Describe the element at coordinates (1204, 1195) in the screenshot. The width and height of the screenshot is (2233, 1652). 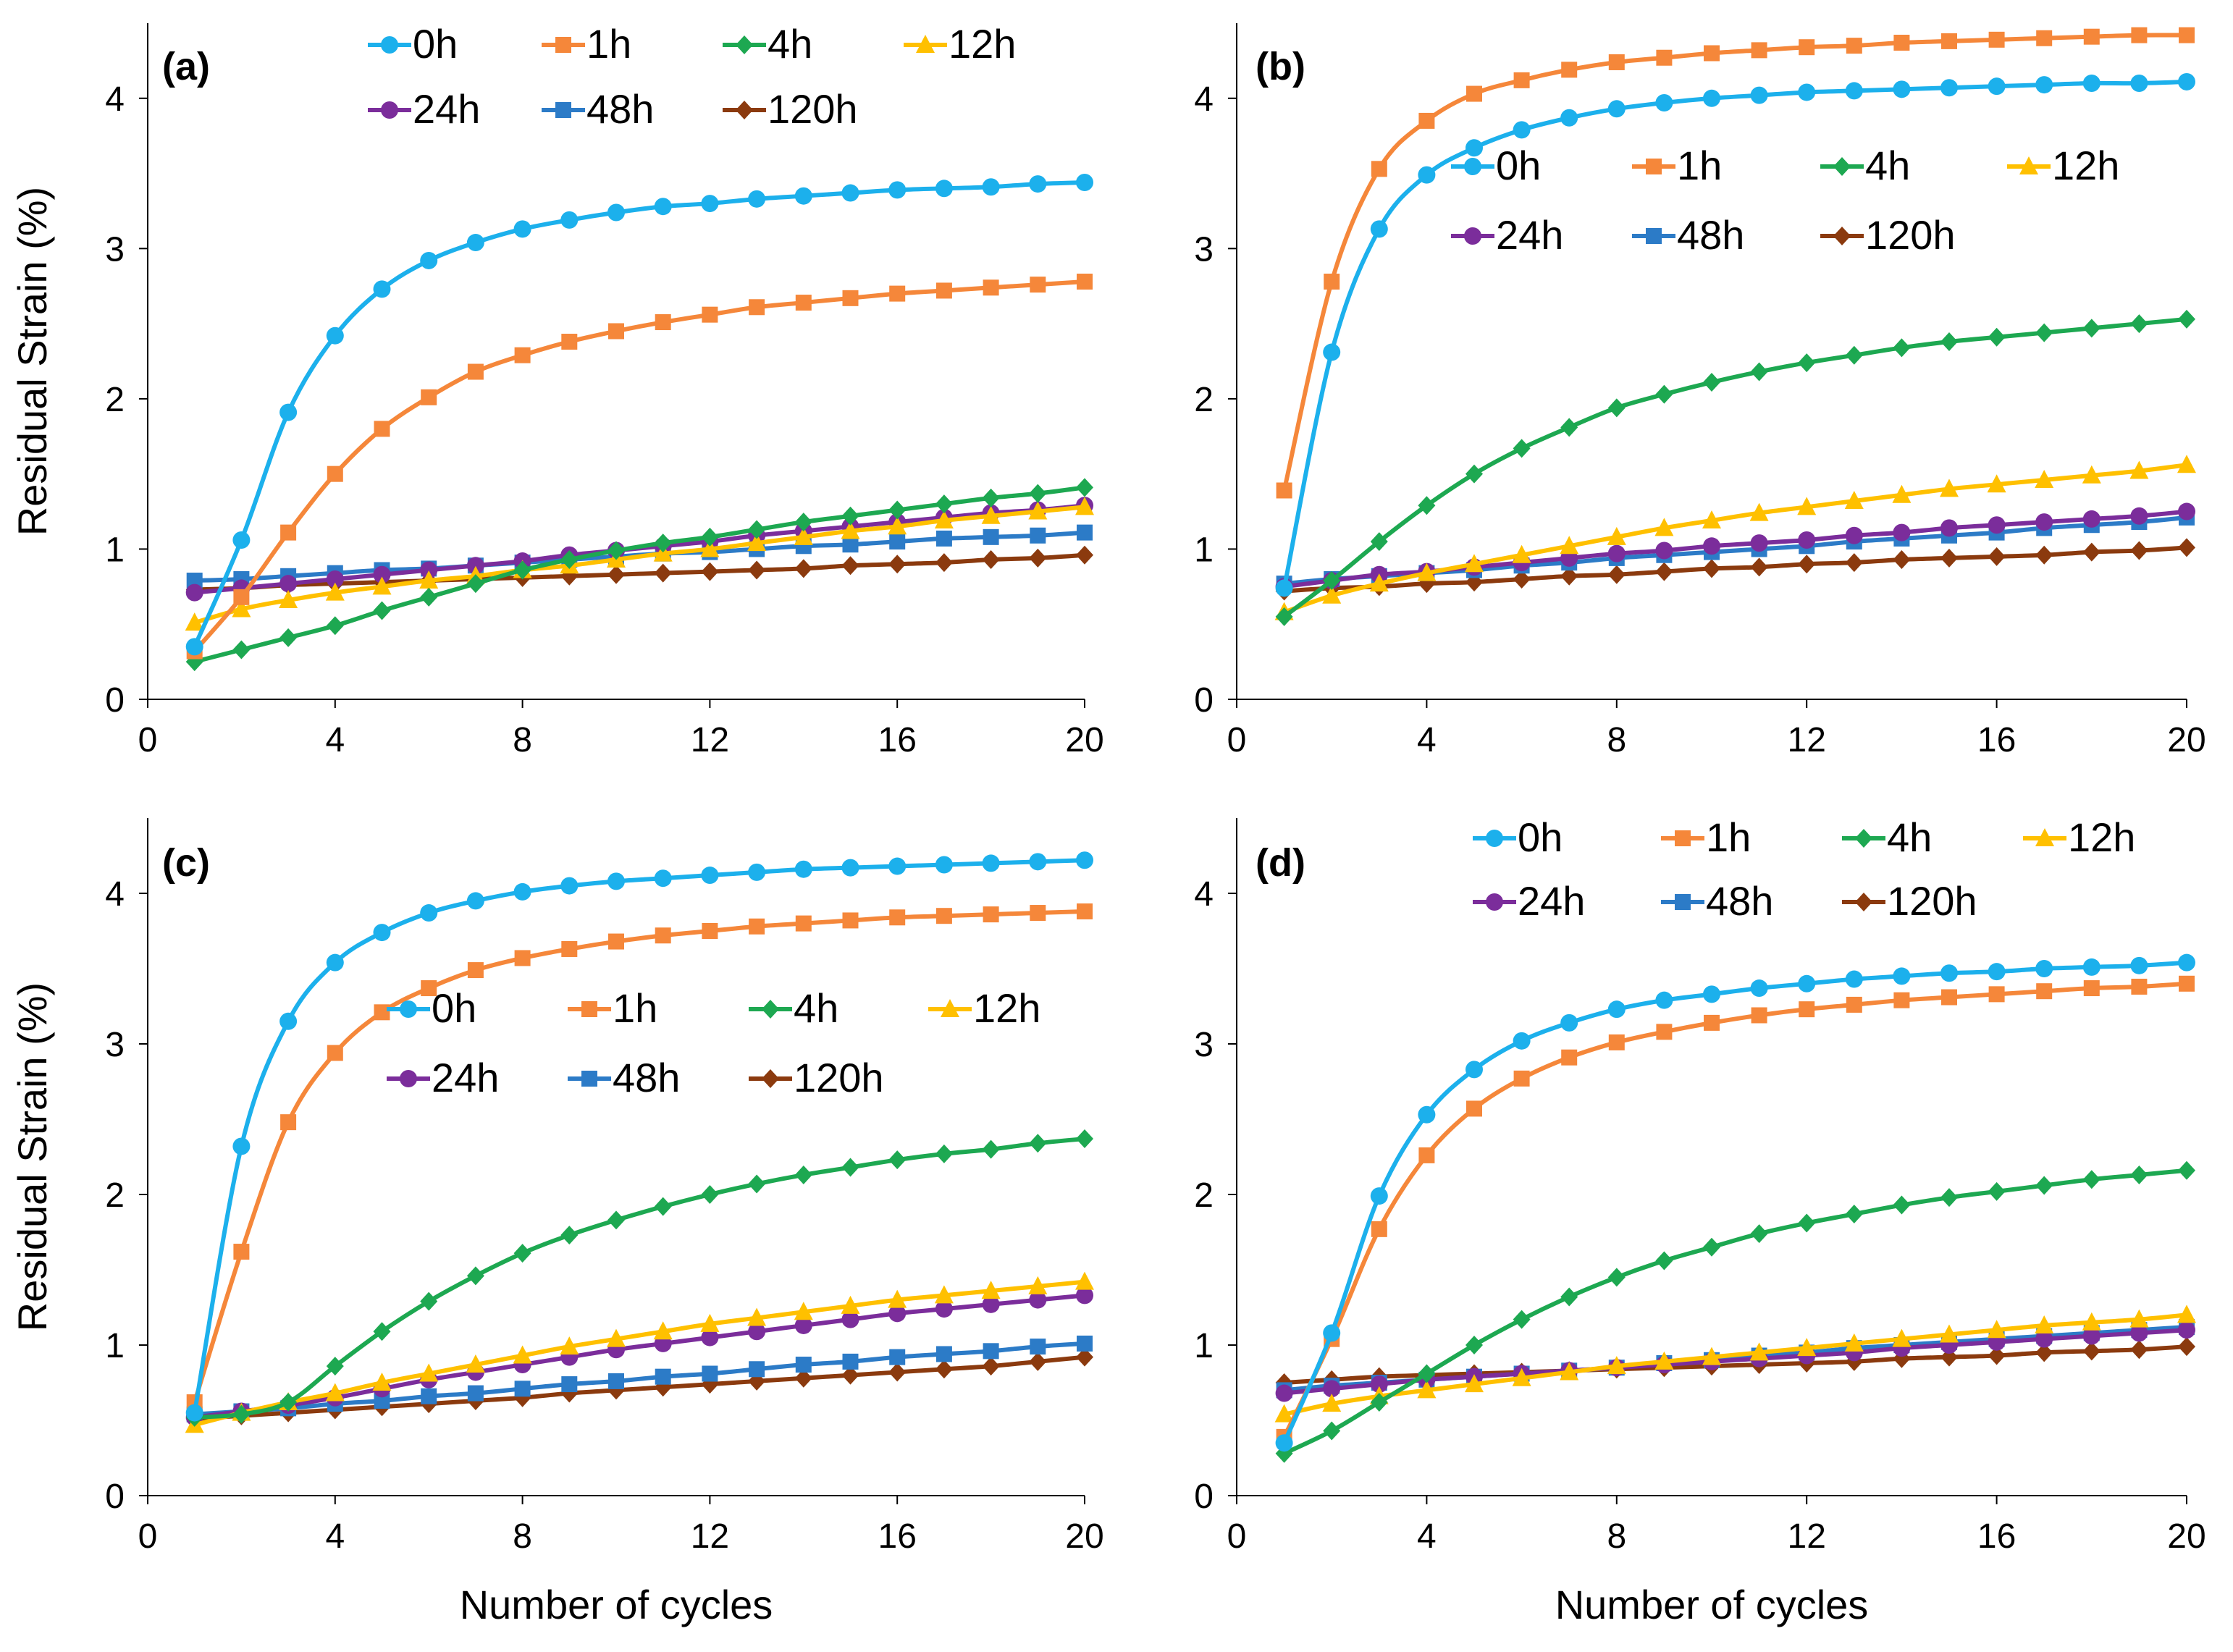
I see `y-tick-label: 2` at that location.